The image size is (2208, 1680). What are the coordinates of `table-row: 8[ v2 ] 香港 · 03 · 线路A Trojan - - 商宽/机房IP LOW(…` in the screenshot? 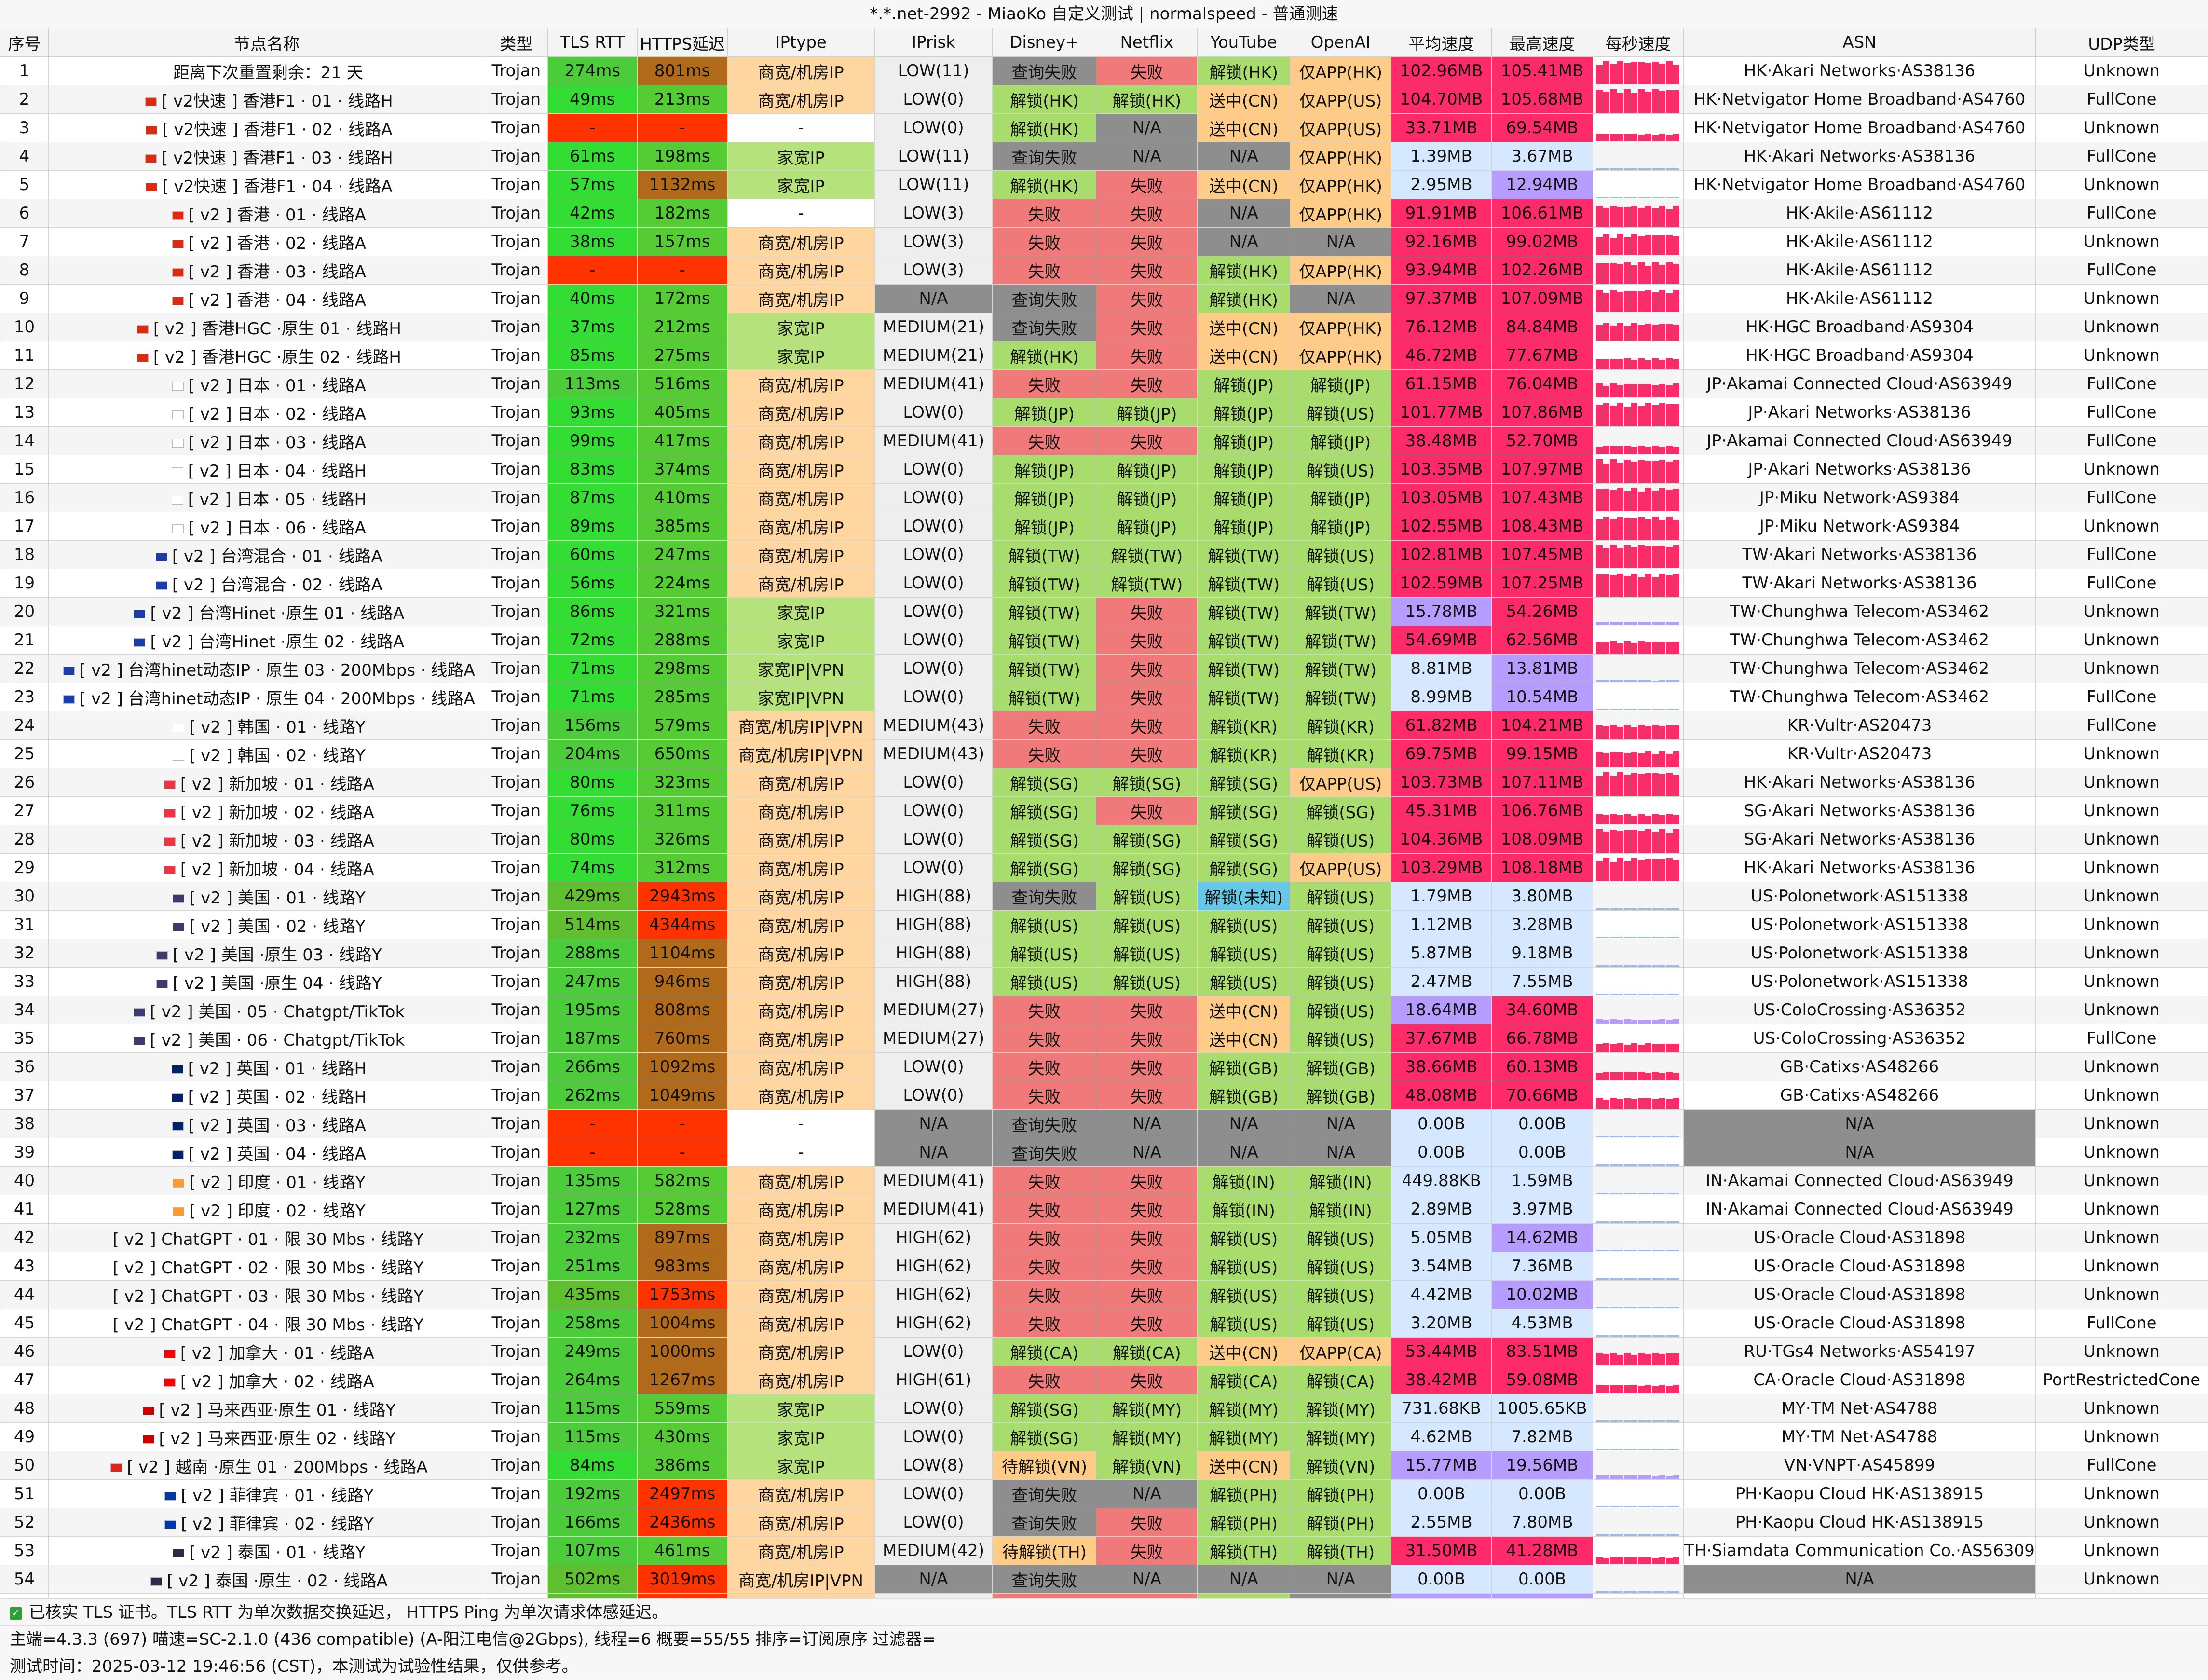 It's located at (1104, 270).